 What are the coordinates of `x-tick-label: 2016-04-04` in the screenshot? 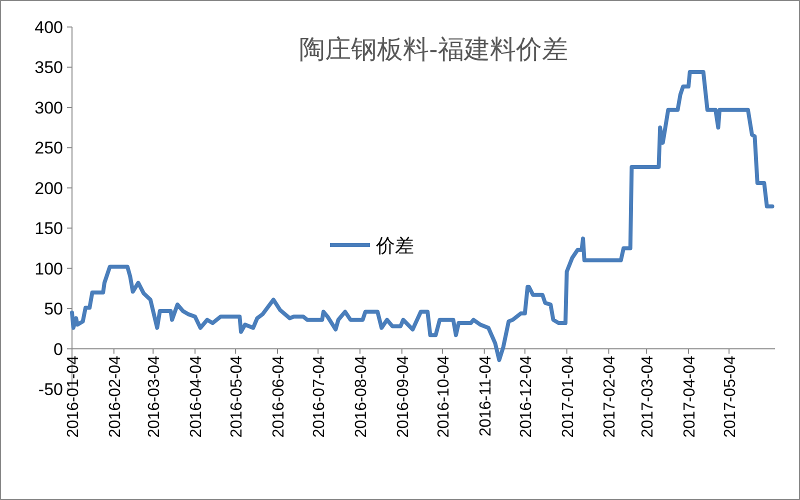 It's located at (197, 397).